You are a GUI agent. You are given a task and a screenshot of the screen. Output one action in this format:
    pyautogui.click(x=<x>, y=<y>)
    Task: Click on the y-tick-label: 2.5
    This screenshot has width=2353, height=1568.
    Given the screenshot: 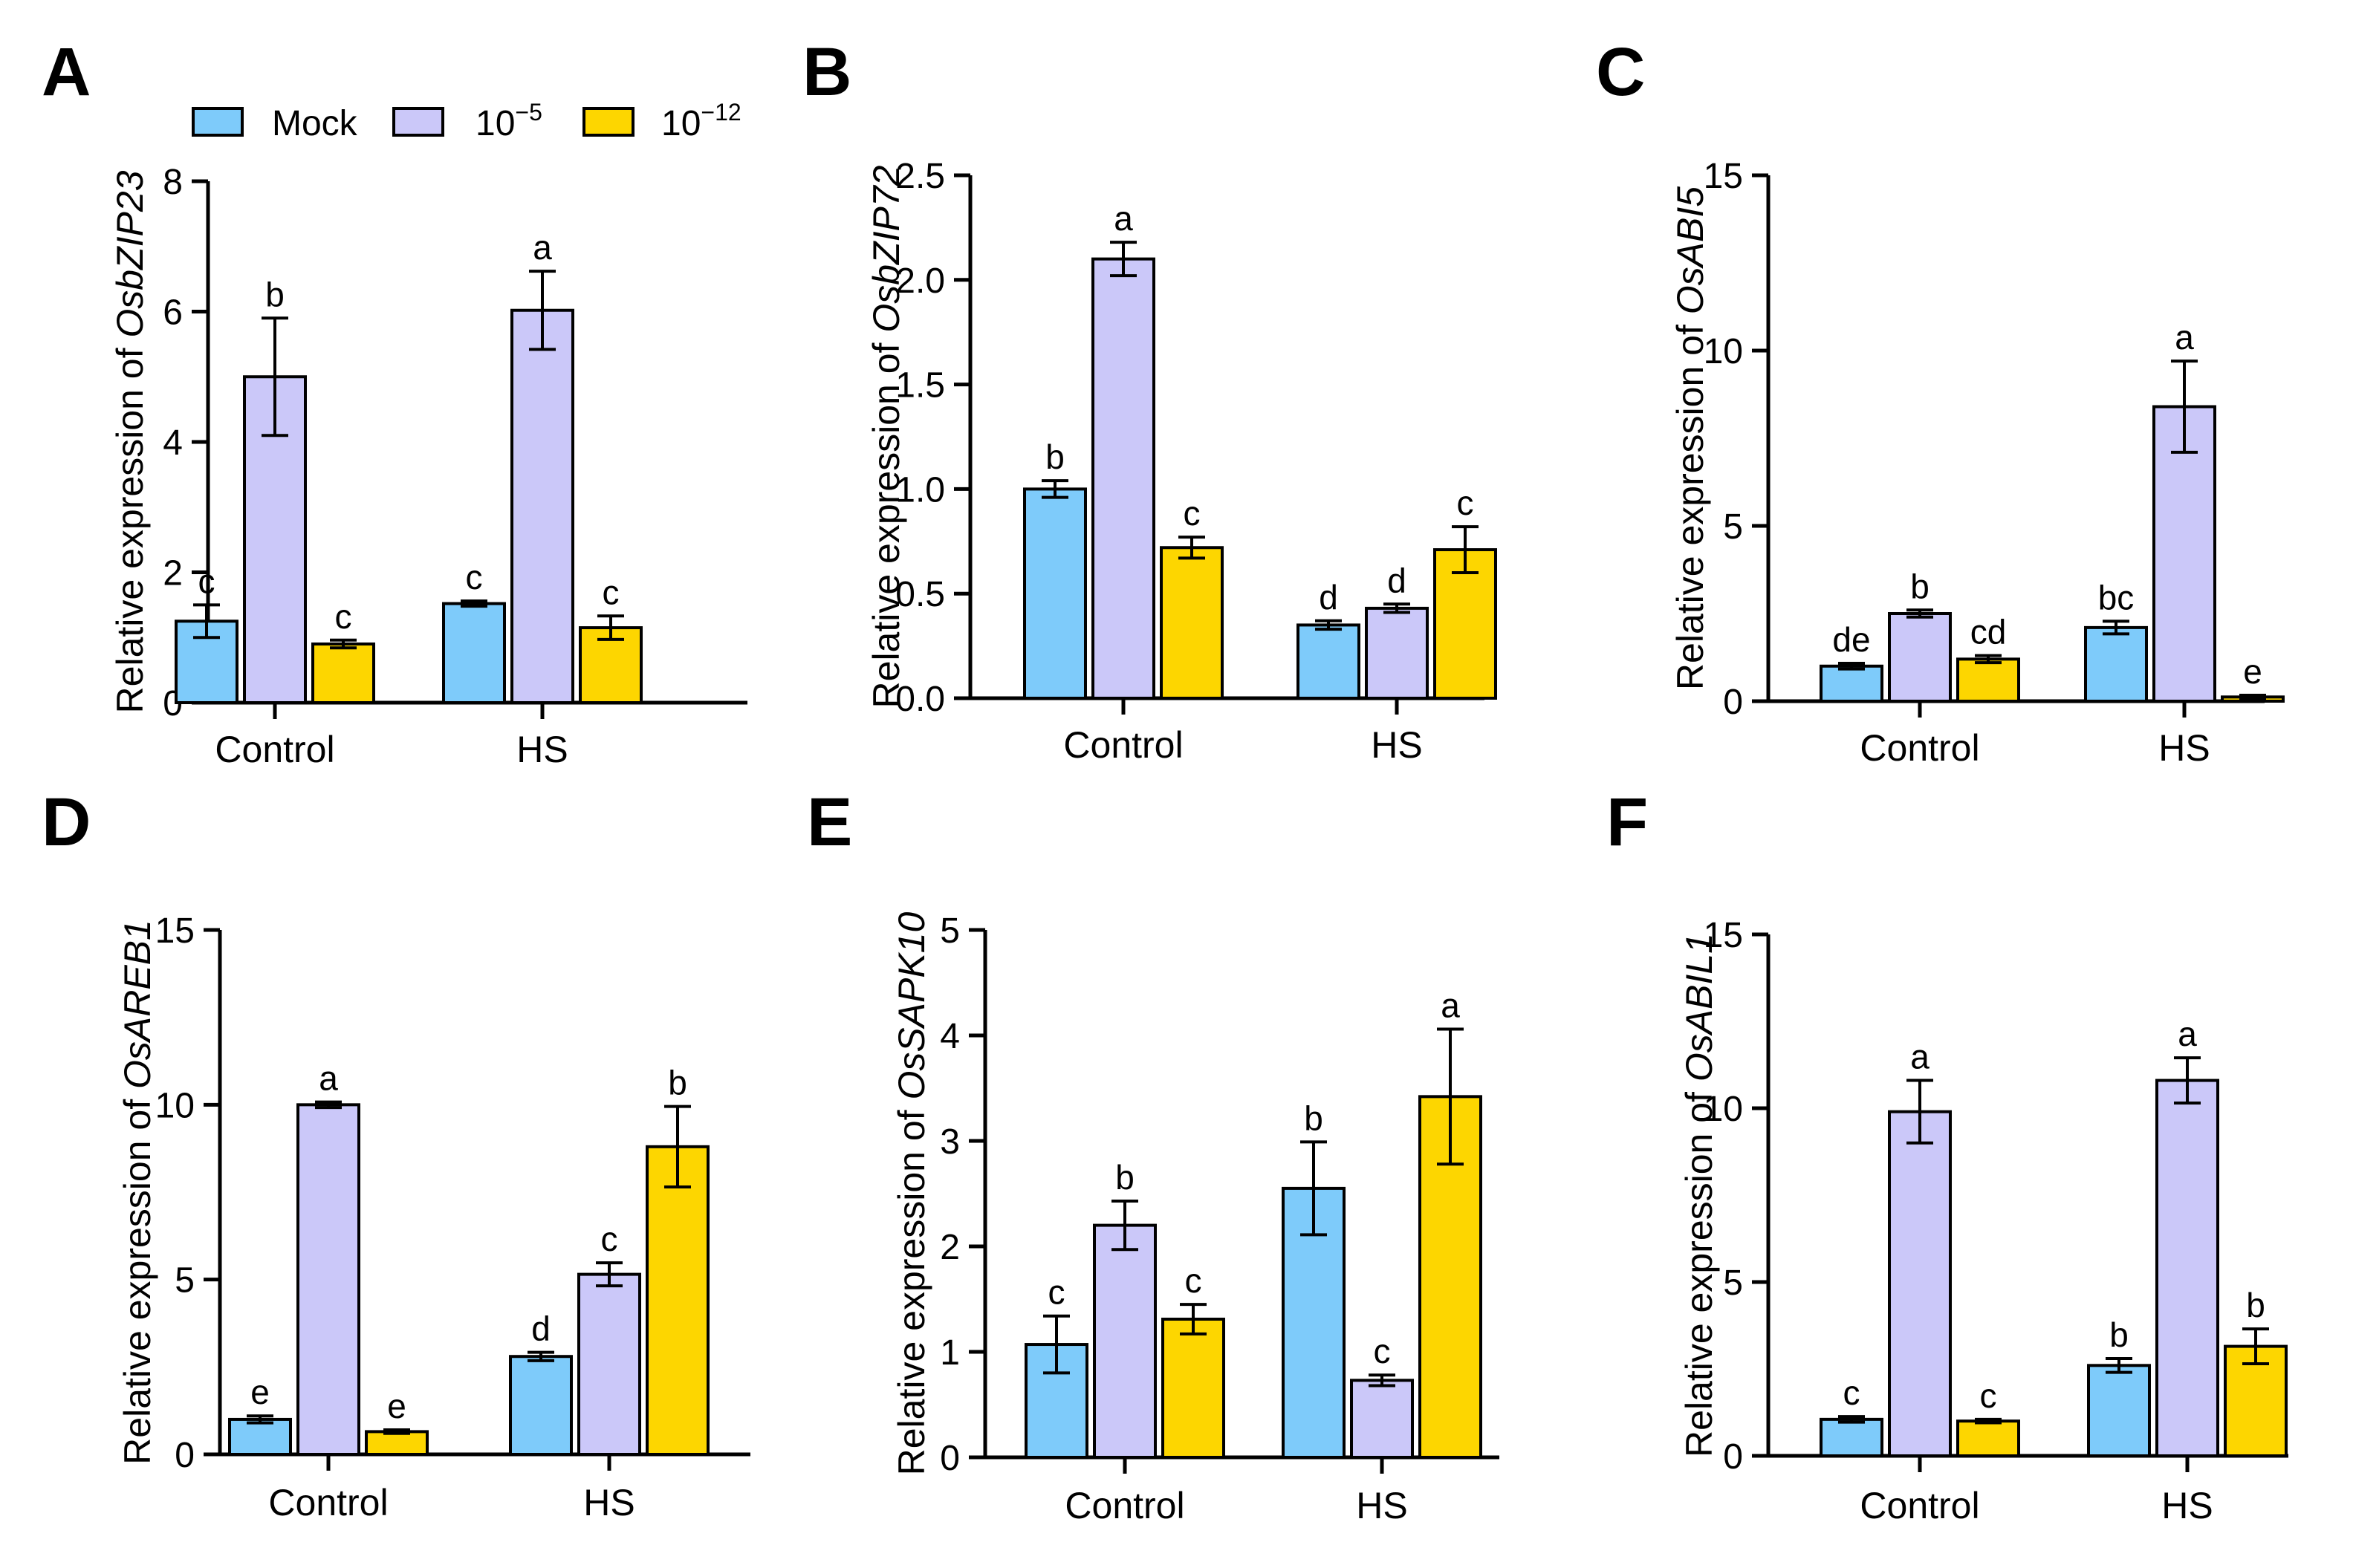 What is the action you would take?
    pyautogui.click(x=920, y=177)
    